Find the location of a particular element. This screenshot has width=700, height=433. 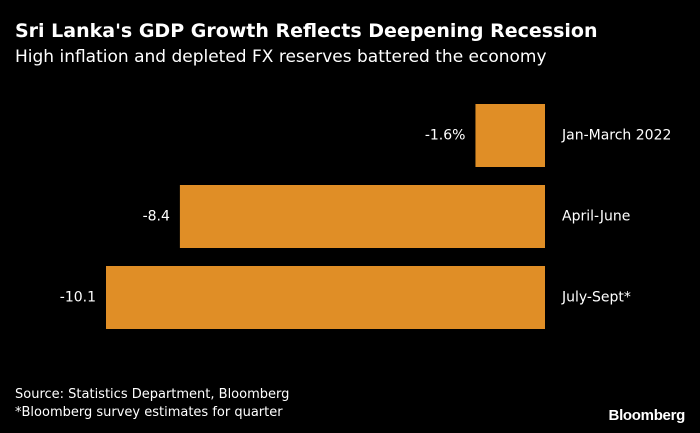

source-note: Source: Statistics Department, Bloomberg is located at coordinates (152, 394).